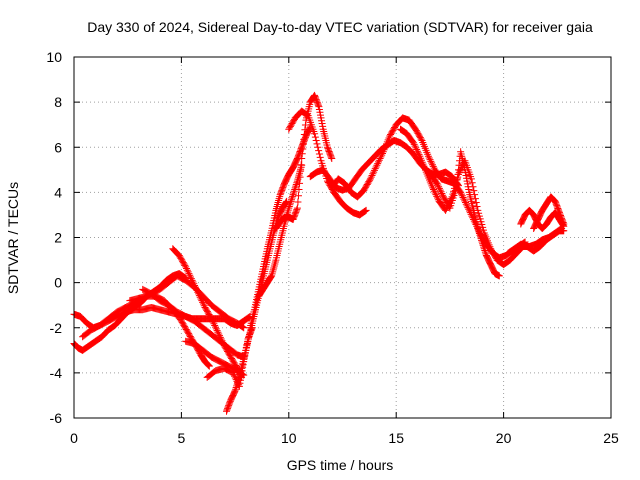 The width and height of the screenshot is (640, 480). I want to click on x-tick-label: 15, so click(396, 438).